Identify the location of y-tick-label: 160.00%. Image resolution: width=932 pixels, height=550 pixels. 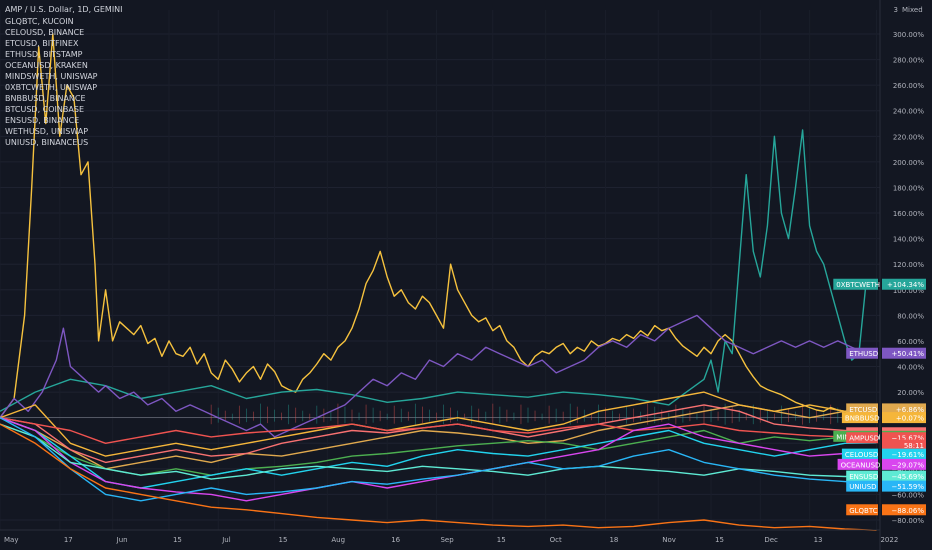
(908, 214).